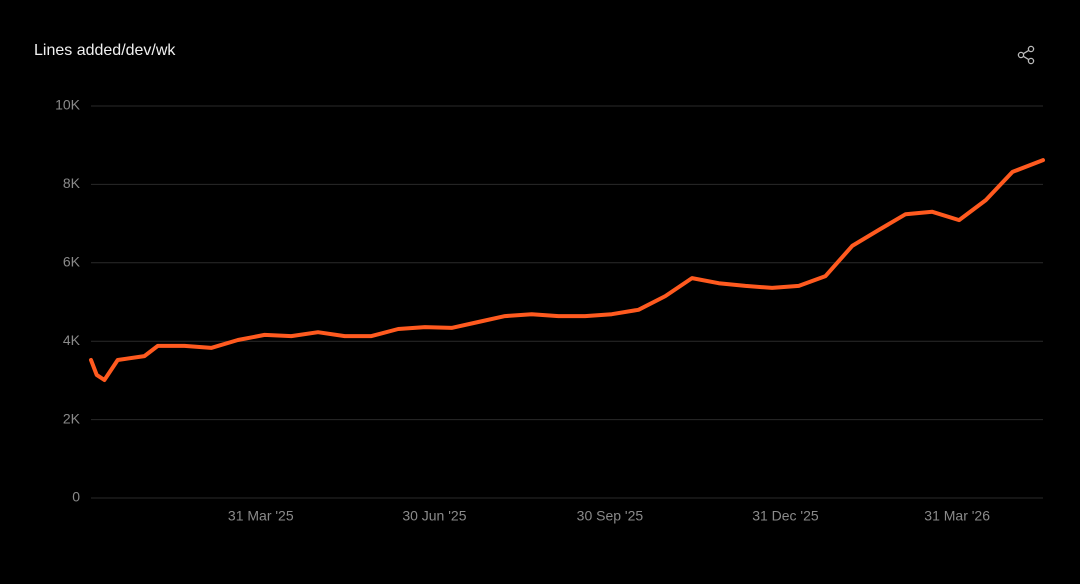  What do you see at coordinates (72, 183) in the screenshot?
I see `y-tick-label: 8K` at bounding box center [72, 183].